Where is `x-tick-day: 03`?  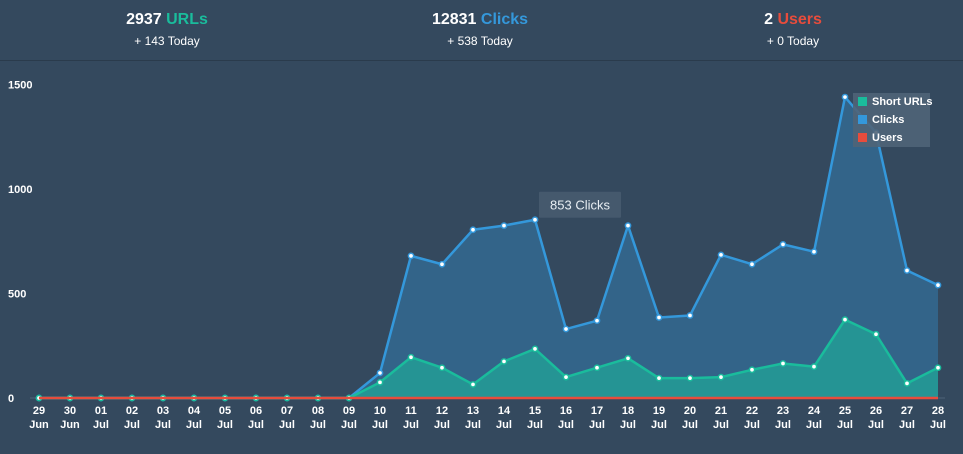
x-tick-day: 03 is located at coordinates (163, 411).